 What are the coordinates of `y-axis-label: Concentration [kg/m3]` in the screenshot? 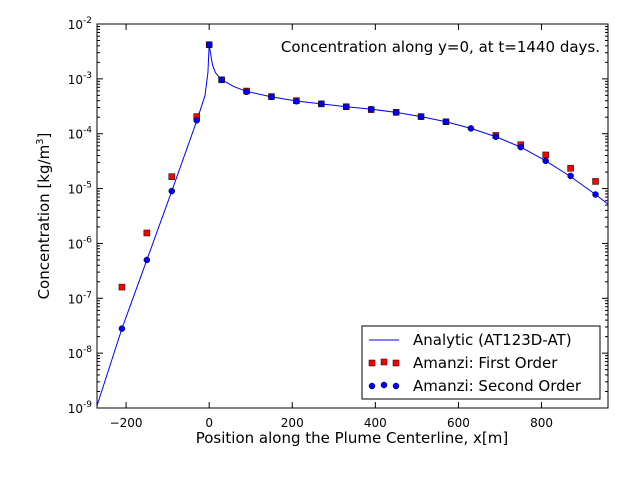 It's located at (44, 216).